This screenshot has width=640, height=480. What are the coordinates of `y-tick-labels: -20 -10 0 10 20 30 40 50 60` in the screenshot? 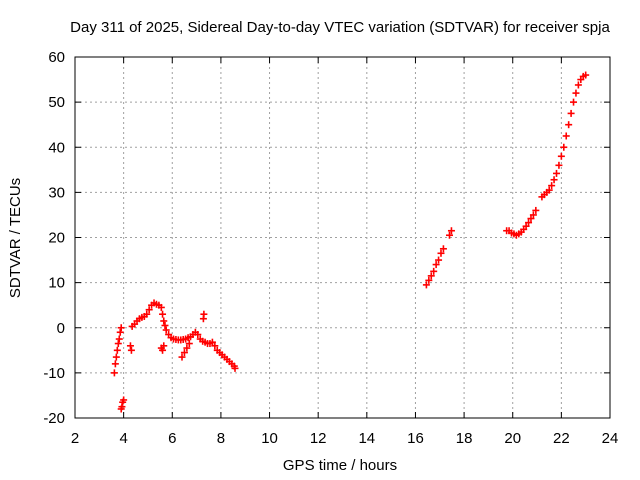 It's located at (54, 238).